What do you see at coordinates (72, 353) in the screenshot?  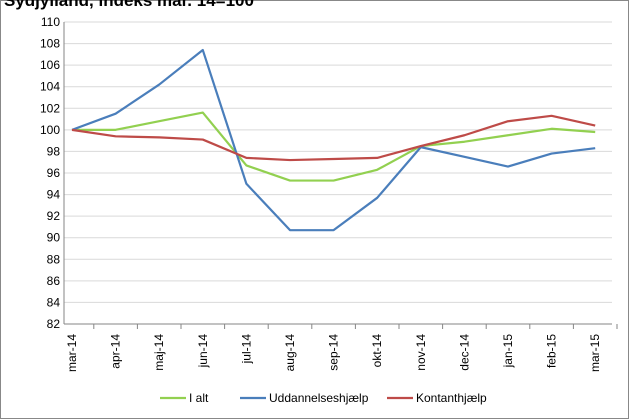 I see `x-tick-label: mar-14` at bounding box center [72, 353].